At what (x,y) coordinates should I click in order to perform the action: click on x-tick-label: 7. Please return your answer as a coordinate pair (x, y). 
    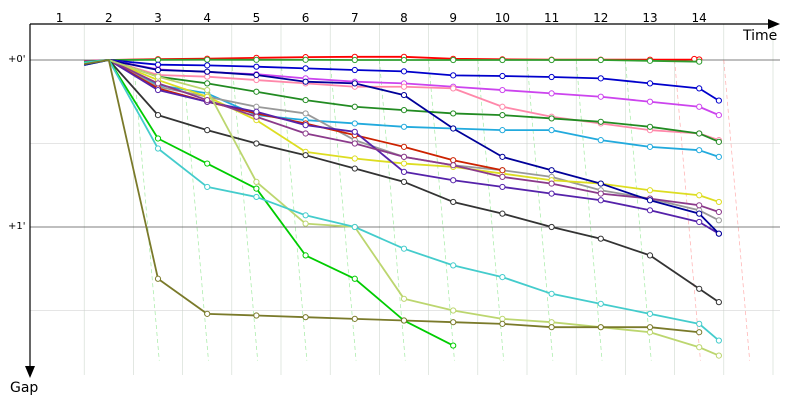
    Looking at the image, I should click on (355, 18).